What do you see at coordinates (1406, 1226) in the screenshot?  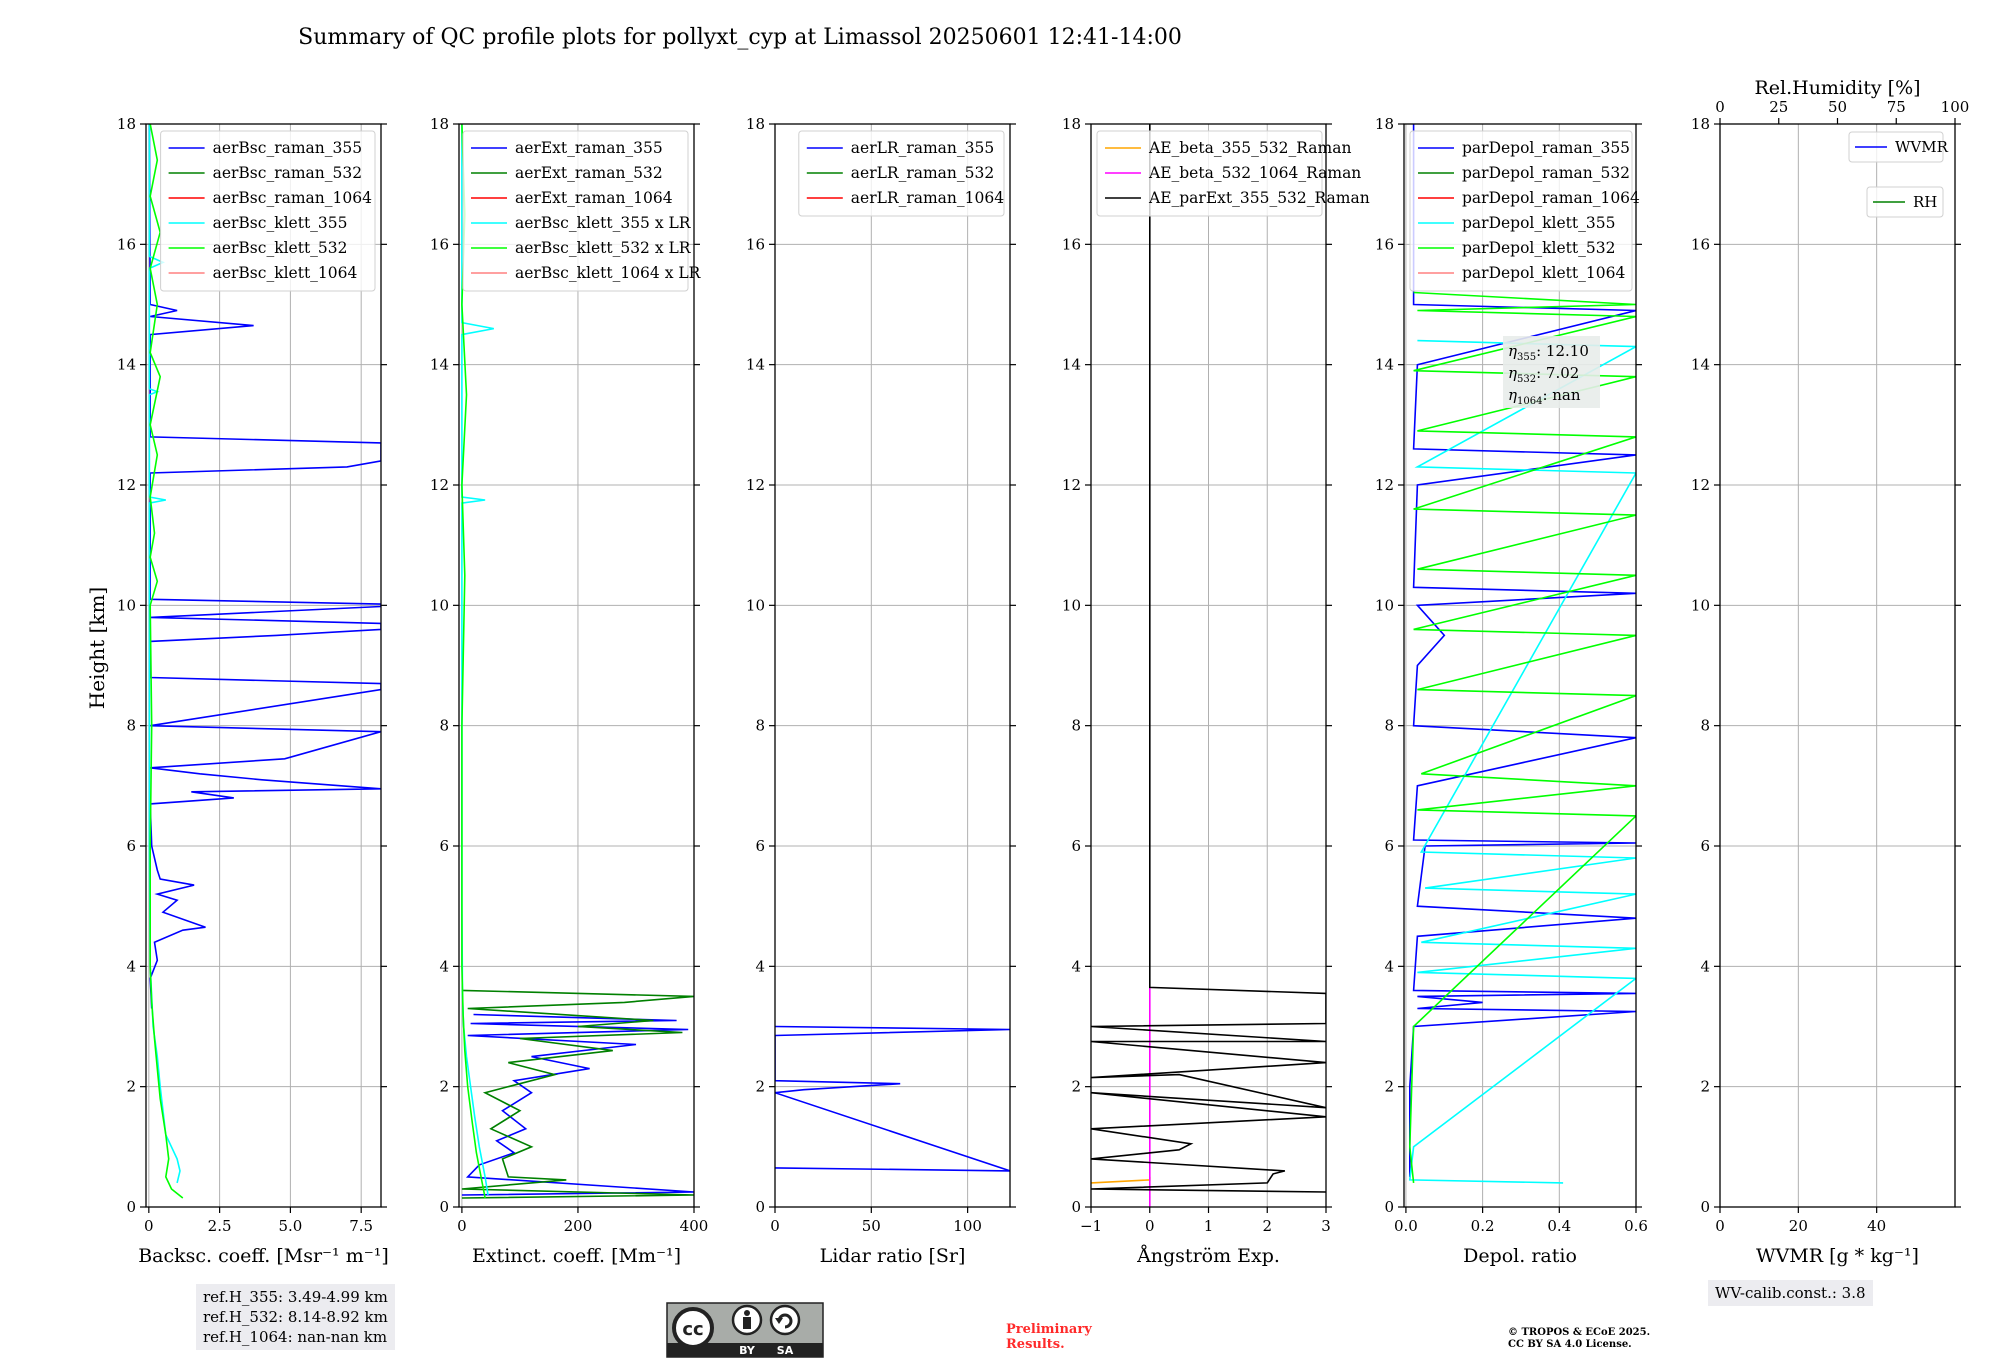 I see `x-tick-label: 0.0` at bounding box center [1406, 1226].